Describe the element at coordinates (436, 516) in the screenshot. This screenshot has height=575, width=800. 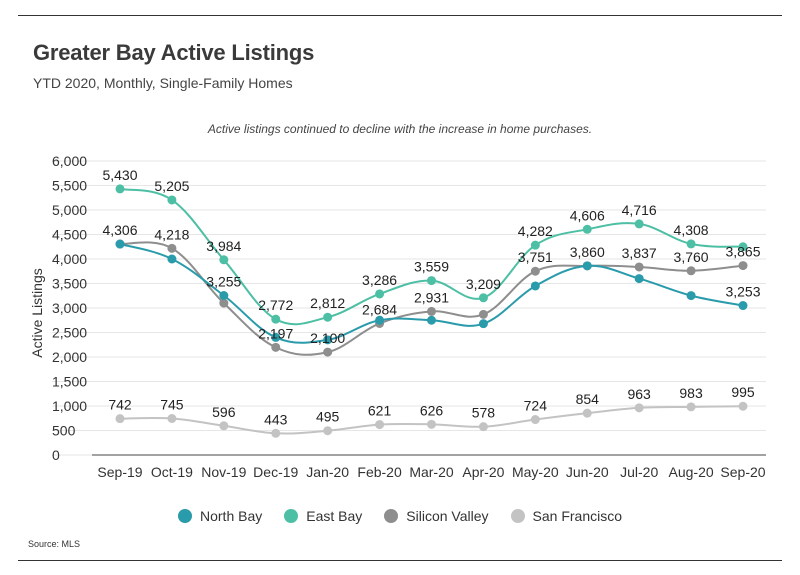
I see `legend-item-silicon-valley: Silicon Valley` at that location.